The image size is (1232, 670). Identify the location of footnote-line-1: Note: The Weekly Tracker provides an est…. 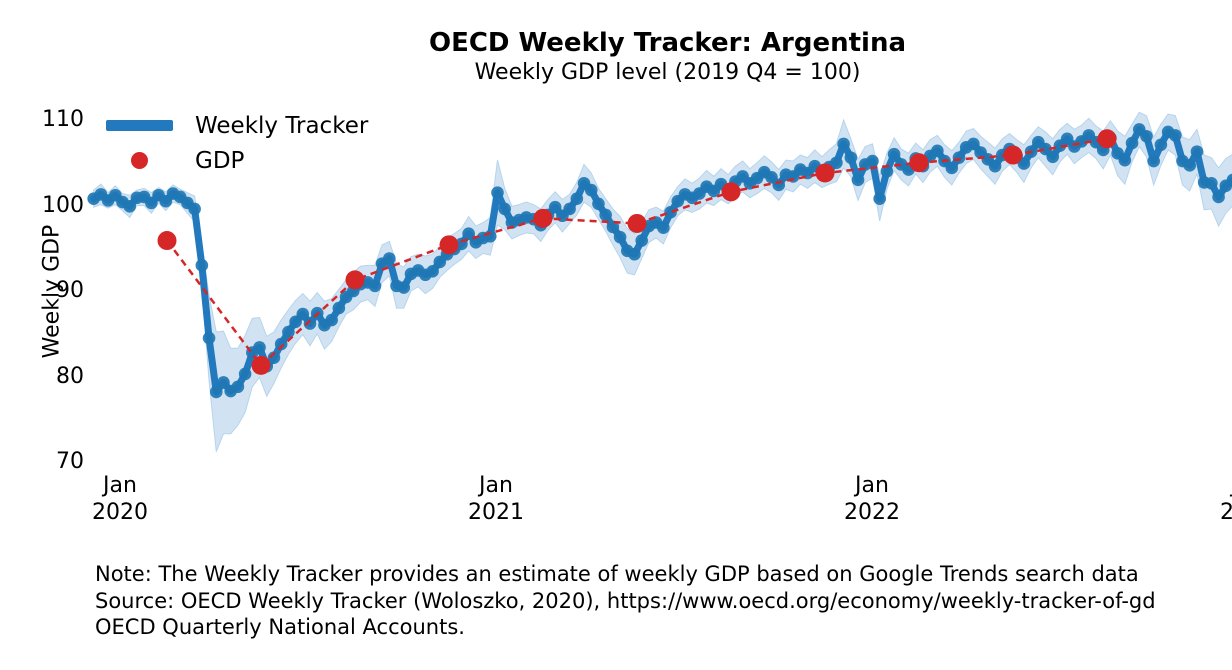
(617, 574).